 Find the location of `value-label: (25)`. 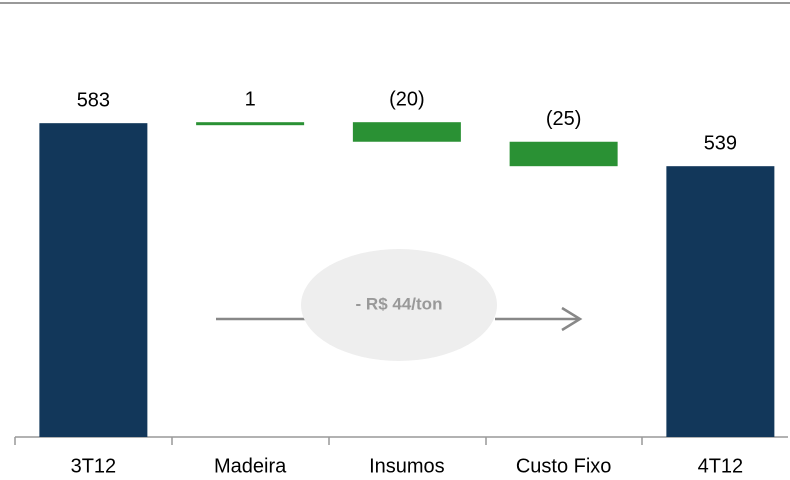

value-label: (25) is located at coordinates (564, 119).